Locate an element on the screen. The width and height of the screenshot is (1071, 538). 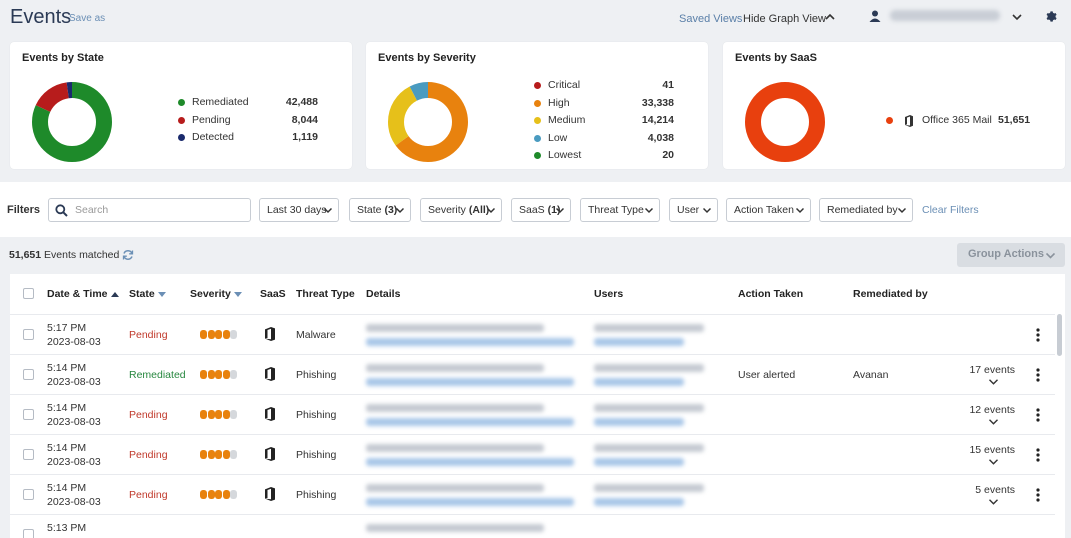
legend-item-remediated: Remediated 42,488 is located at coordinates (248, 103).